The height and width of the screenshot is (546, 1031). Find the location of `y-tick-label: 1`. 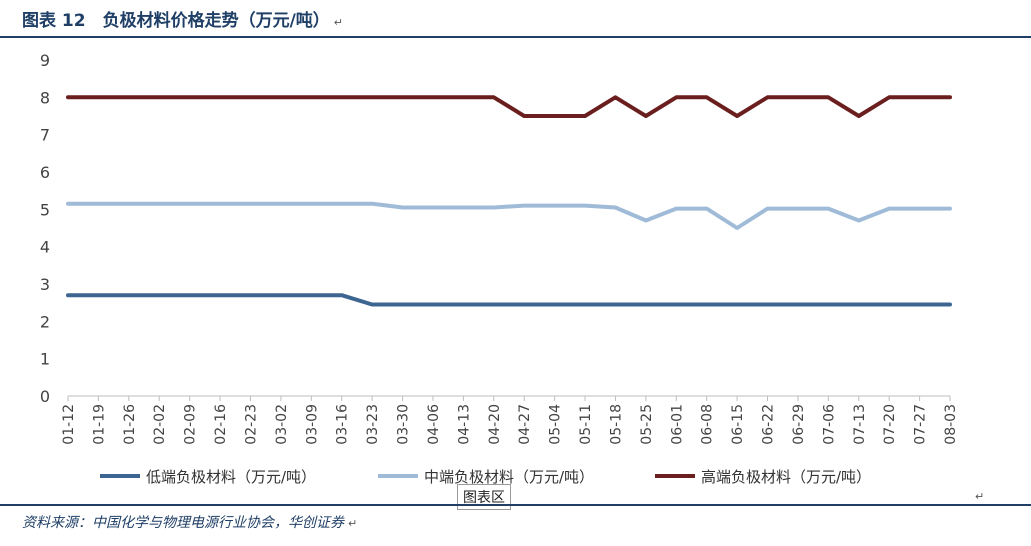

y-tick-label: 1 is located at coordinates (45, 359).